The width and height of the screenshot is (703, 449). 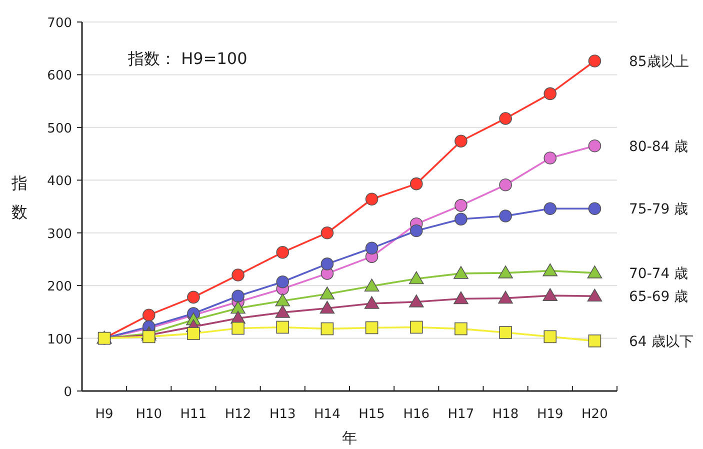 I want to click on text: 85歳以上, so click(x=659, y=62).